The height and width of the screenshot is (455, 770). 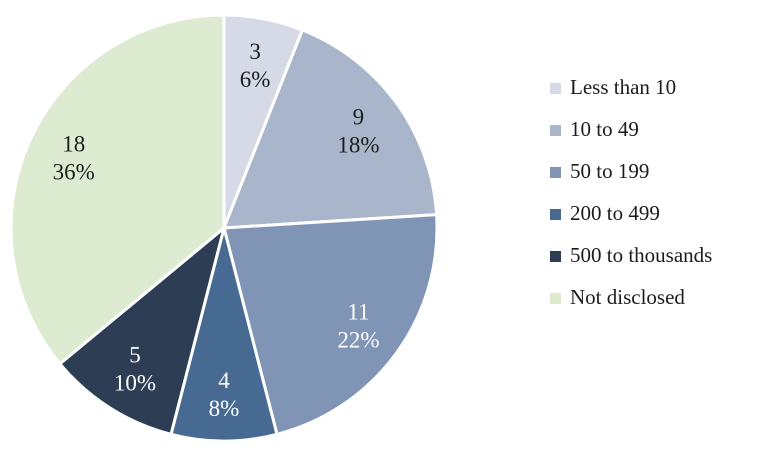 What do you see at coordinates (627, 297) in the screenshot?
I see `legend-label: Not disclosed` at bounding box center [627, 297].